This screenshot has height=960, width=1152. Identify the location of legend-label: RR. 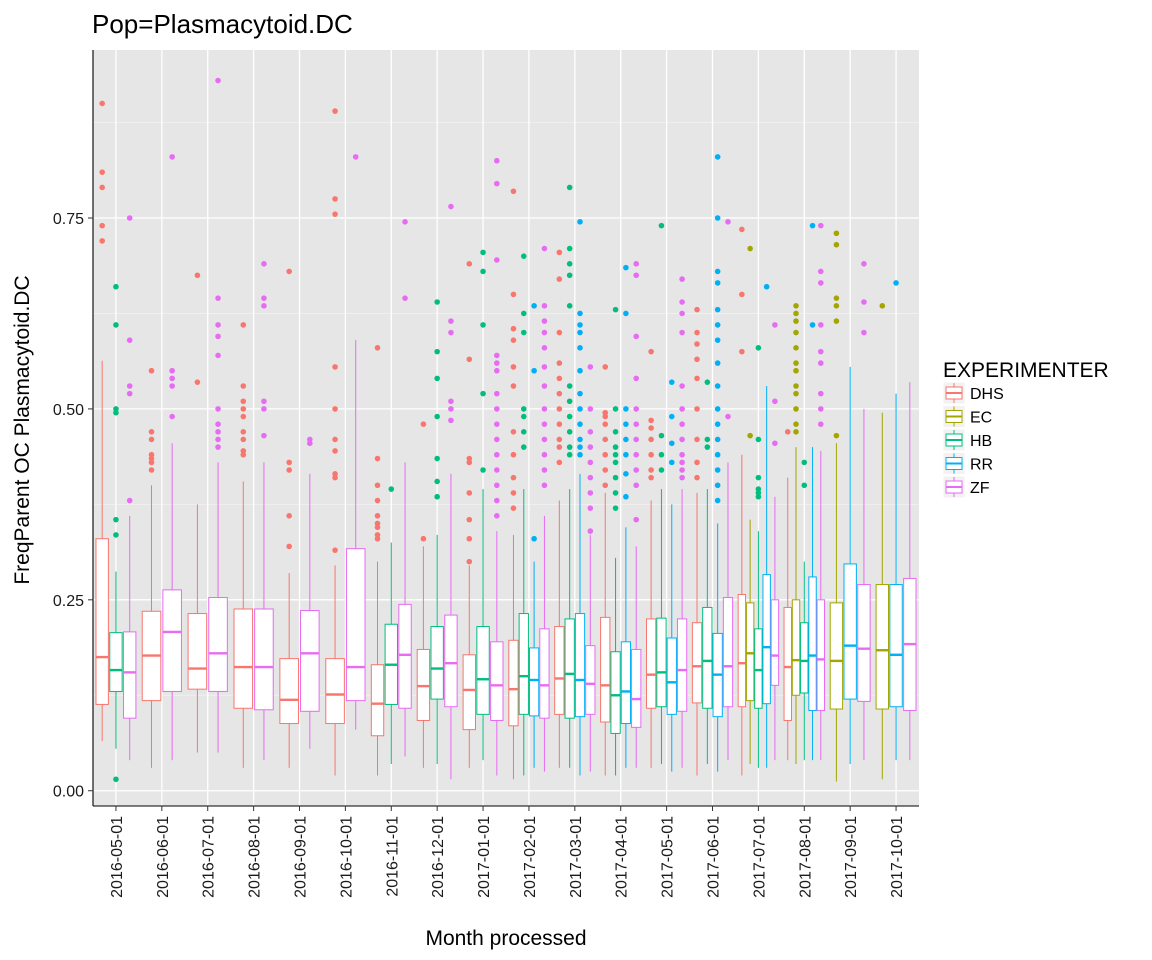
(981, 465).